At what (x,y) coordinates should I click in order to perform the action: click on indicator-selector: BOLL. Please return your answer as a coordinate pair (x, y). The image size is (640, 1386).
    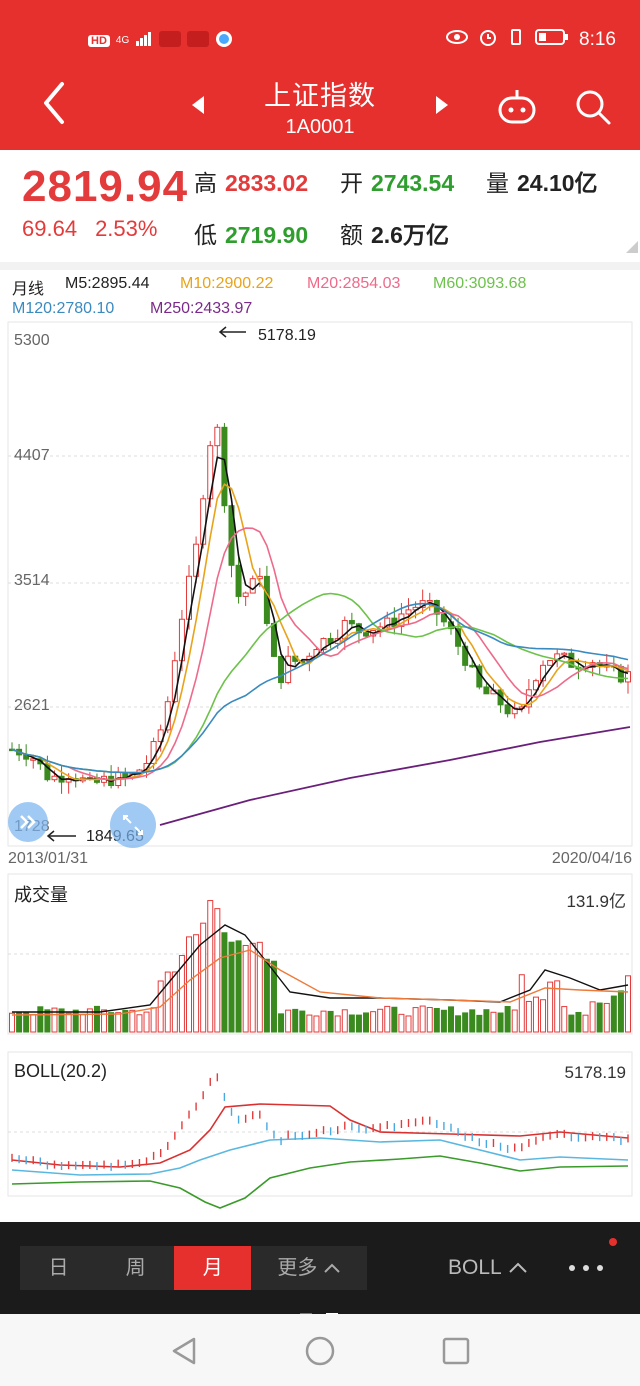
    Looking at the image, I should click on (488, 1268).